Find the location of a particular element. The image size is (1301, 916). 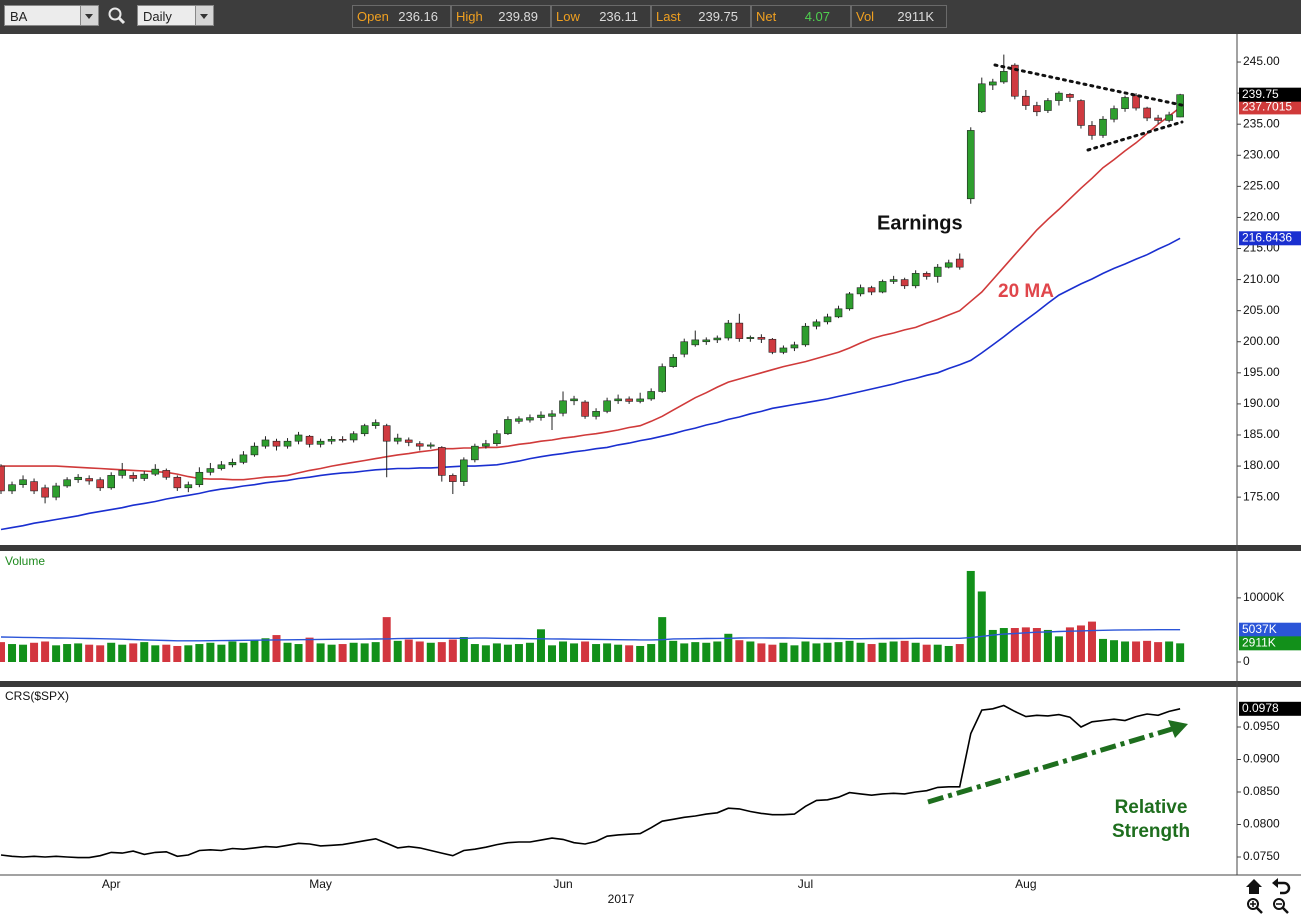

x-axis-label: 2017 is located at coordinates (621, 899).